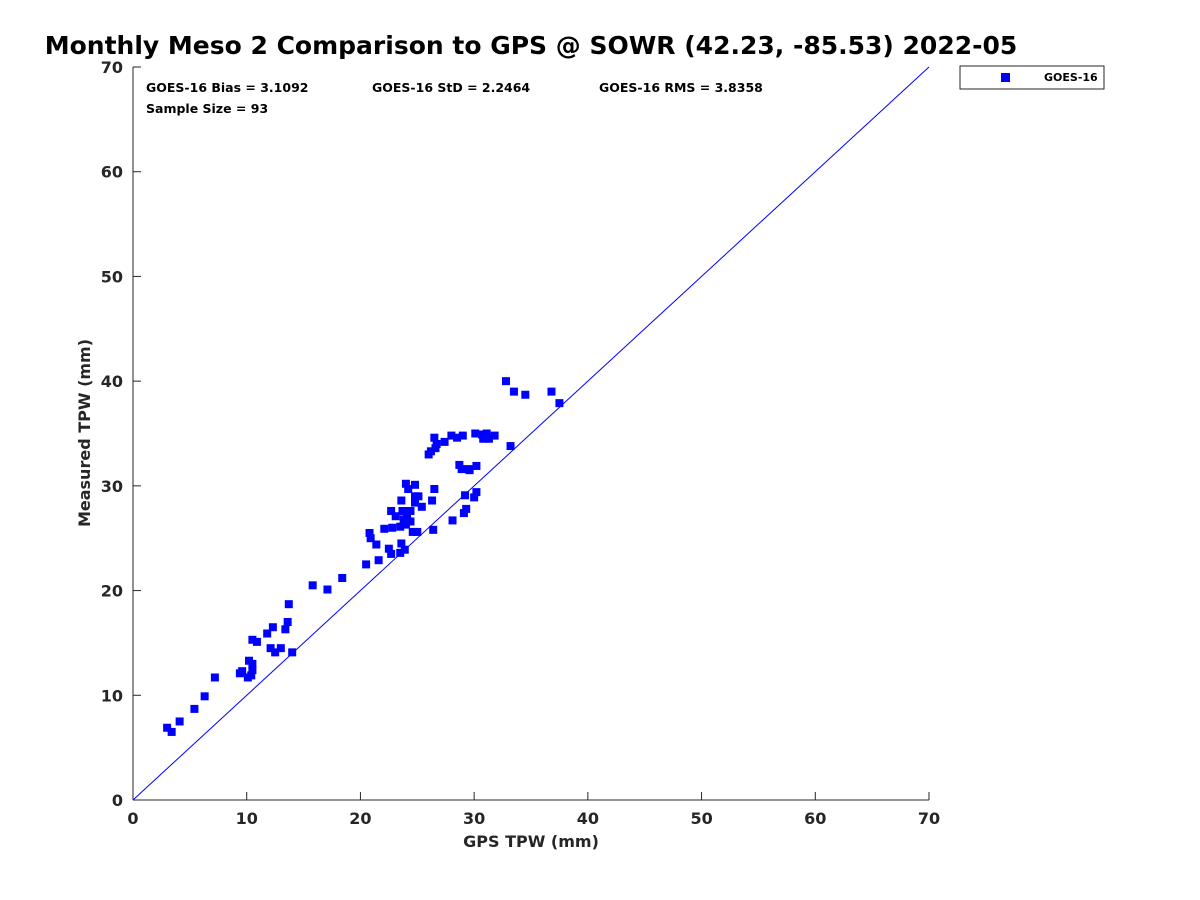  I want to click on y-tick-label: 70, so click(112, 67).